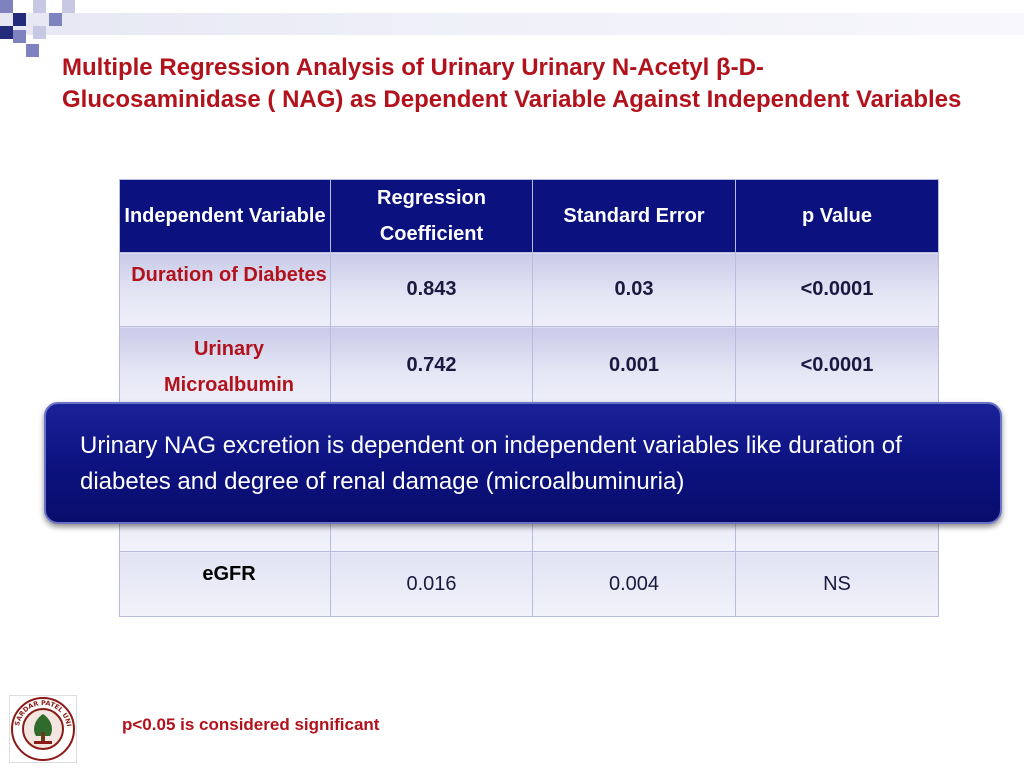 Image resolution: width=1024 pixels, height=768 pixels. I want to click on variable-cell: Duration of Diabetes, so click(225, 289).